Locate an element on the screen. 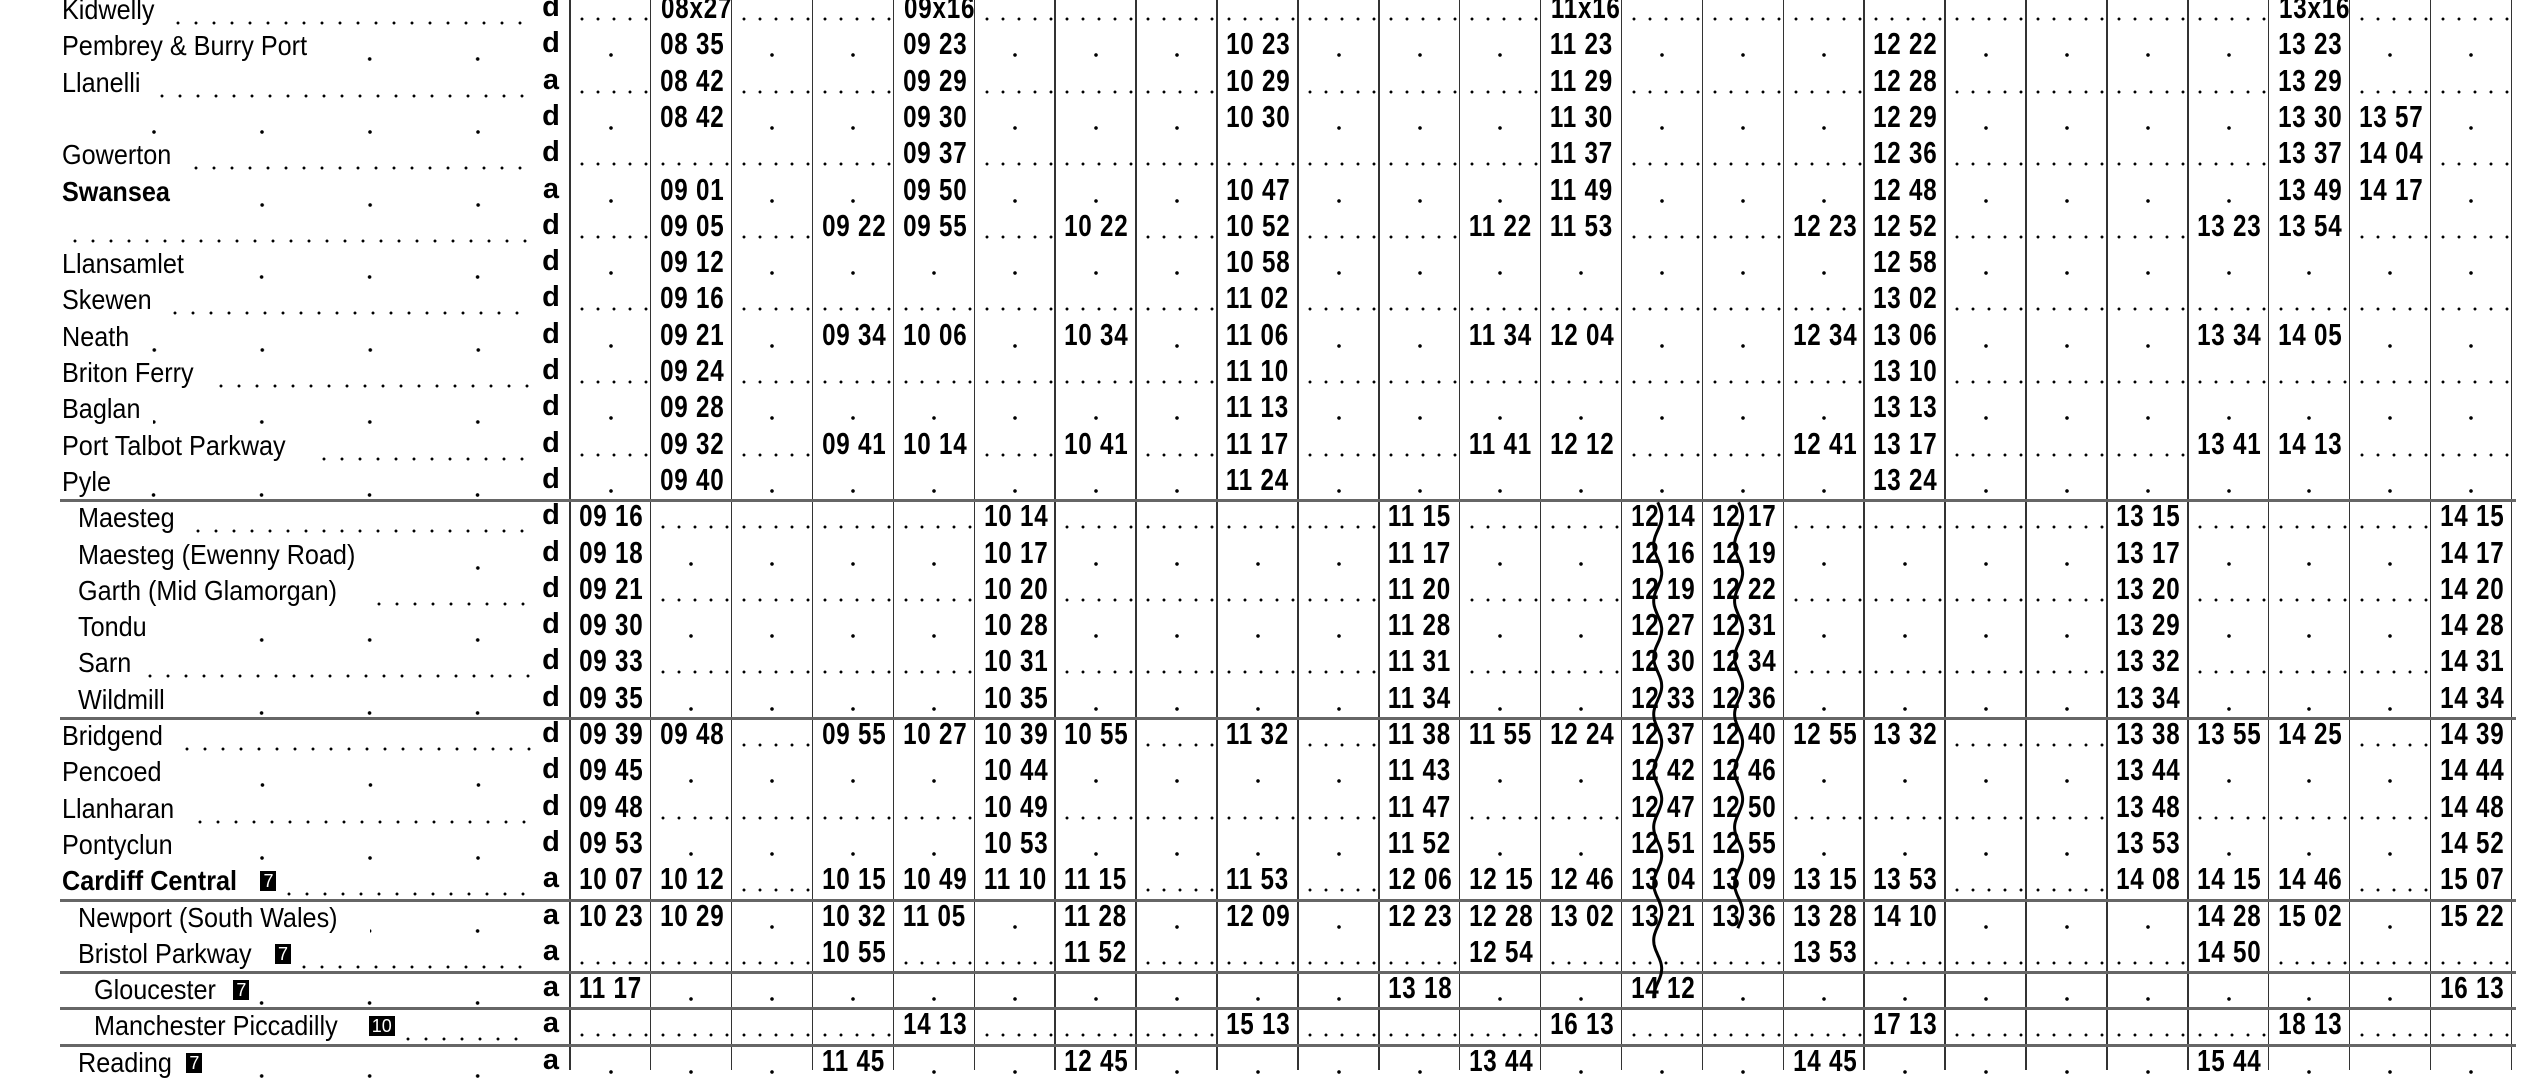 The height and width of the screenshot is (1080, 2530). time-value: 13 54 is located at coordinates (2310, 225).